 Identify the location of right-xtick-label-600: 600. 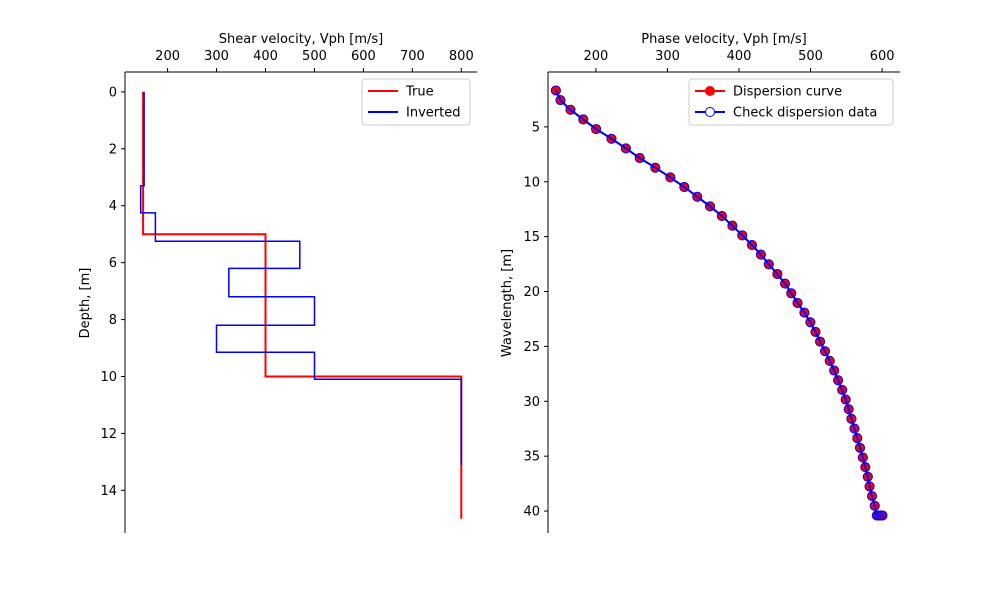
(882, 56).